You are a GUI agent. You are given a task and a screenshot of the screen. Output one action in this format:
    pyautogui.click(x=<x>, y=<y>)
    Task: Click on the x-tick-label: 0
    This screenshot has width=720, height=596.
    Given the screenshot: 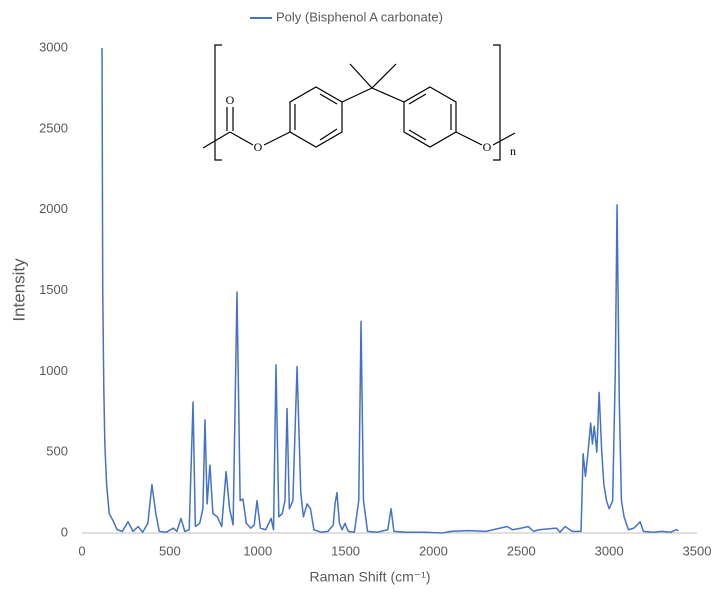 What is the action you would take?
    pyautogui.click(x=81, y=550)
    